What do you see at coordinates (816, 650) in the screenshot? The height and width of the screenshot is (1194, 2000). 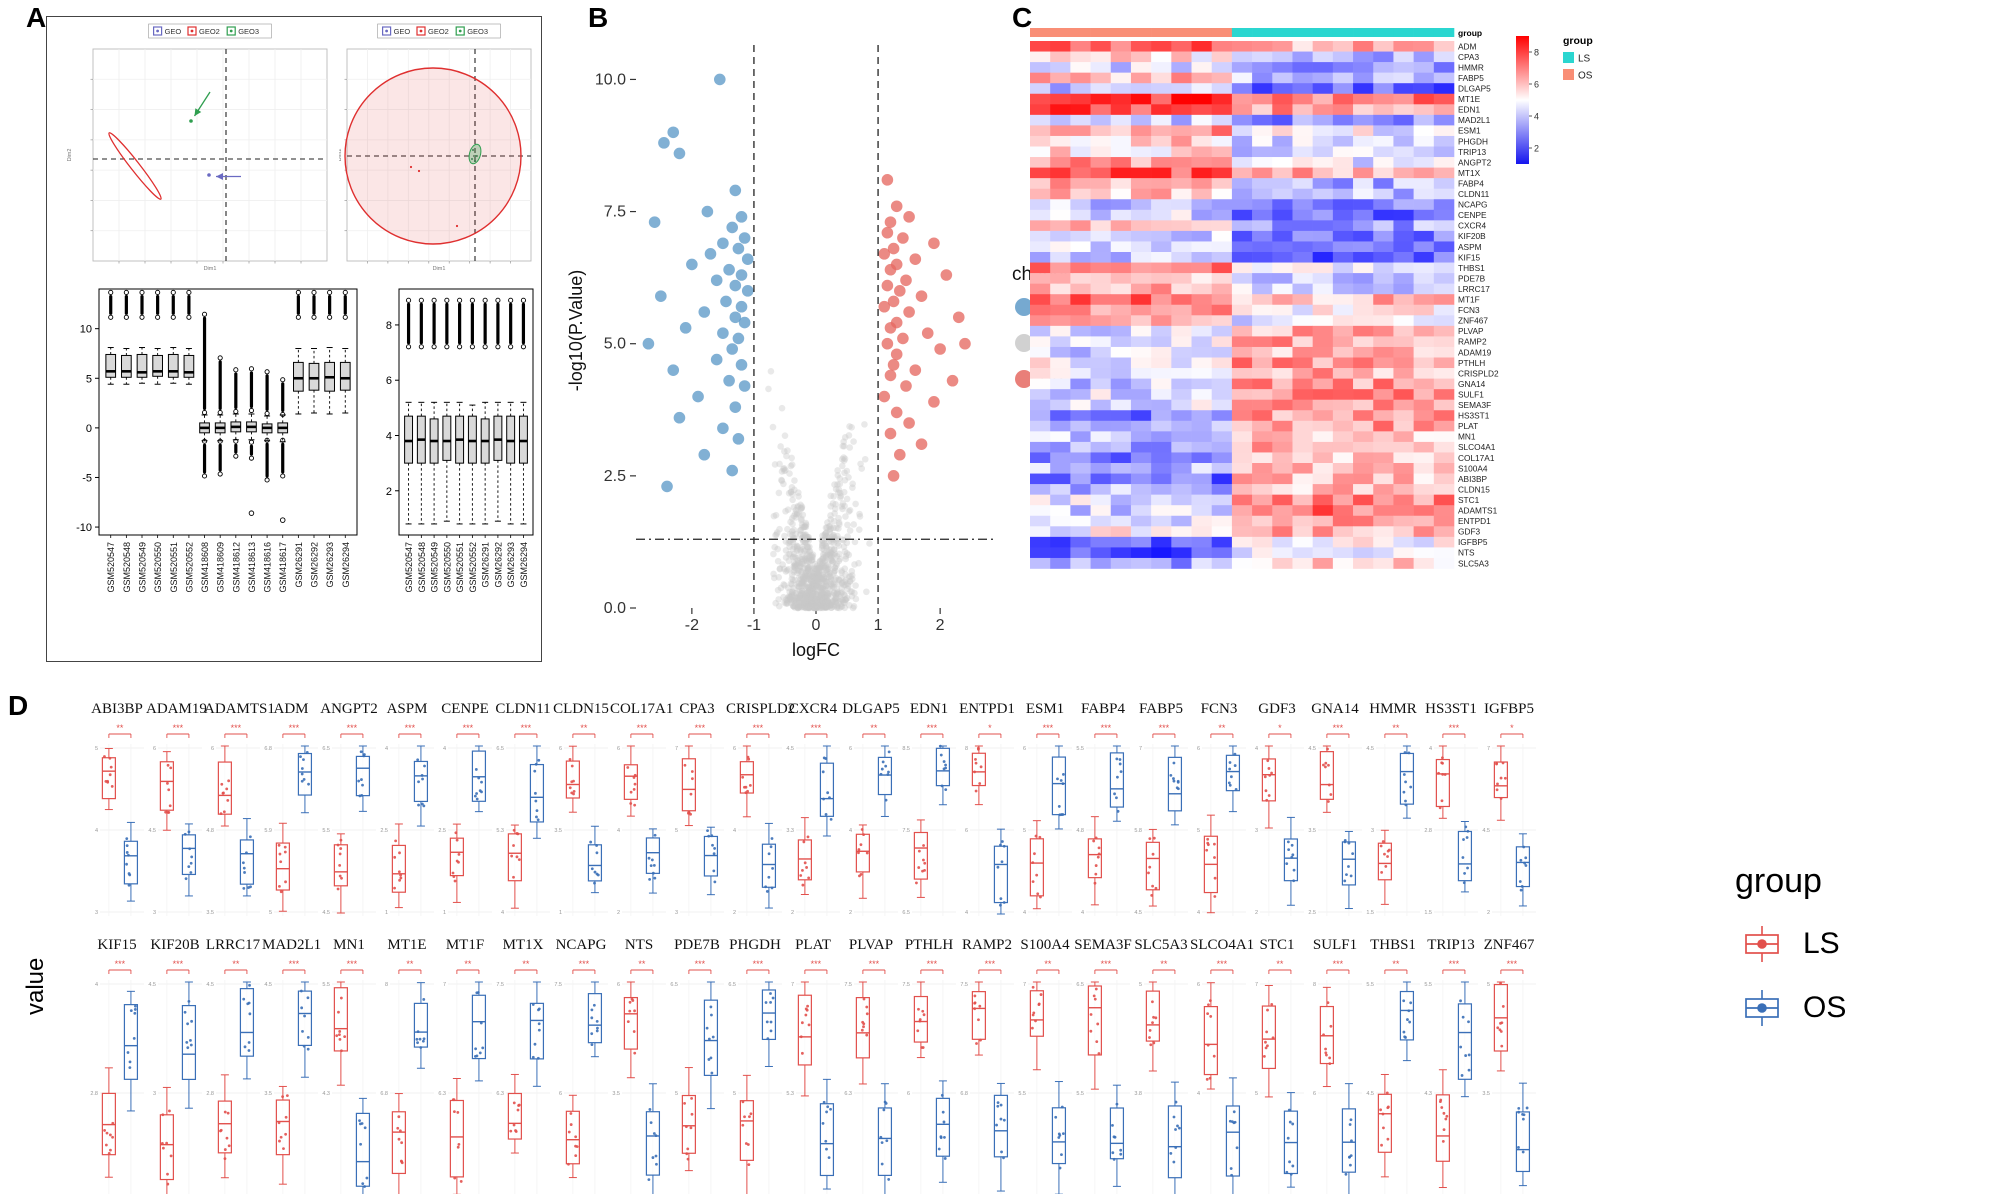 I see `svg-text: logFC` at bounding box center [816, 650].